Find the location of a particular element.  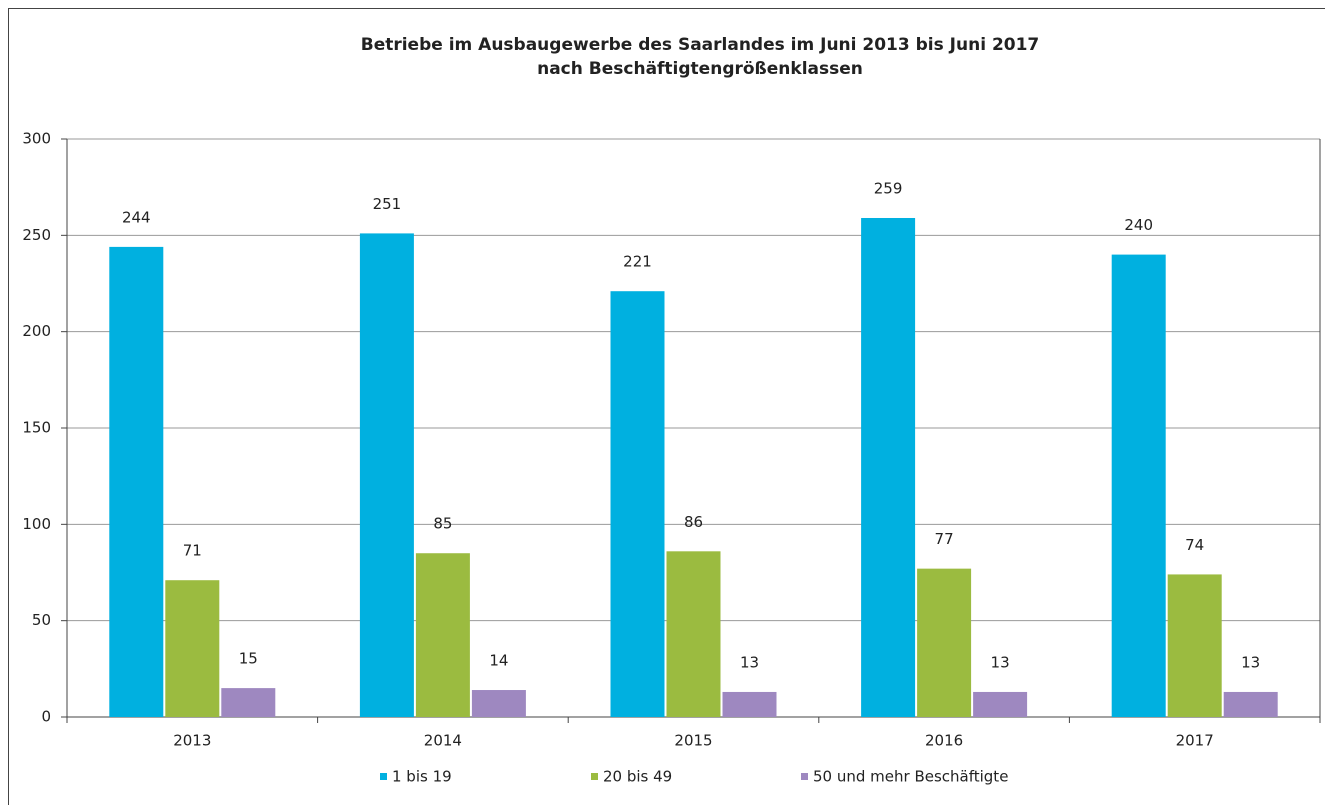

value-label: 14 is located at coordinates (498, 661).